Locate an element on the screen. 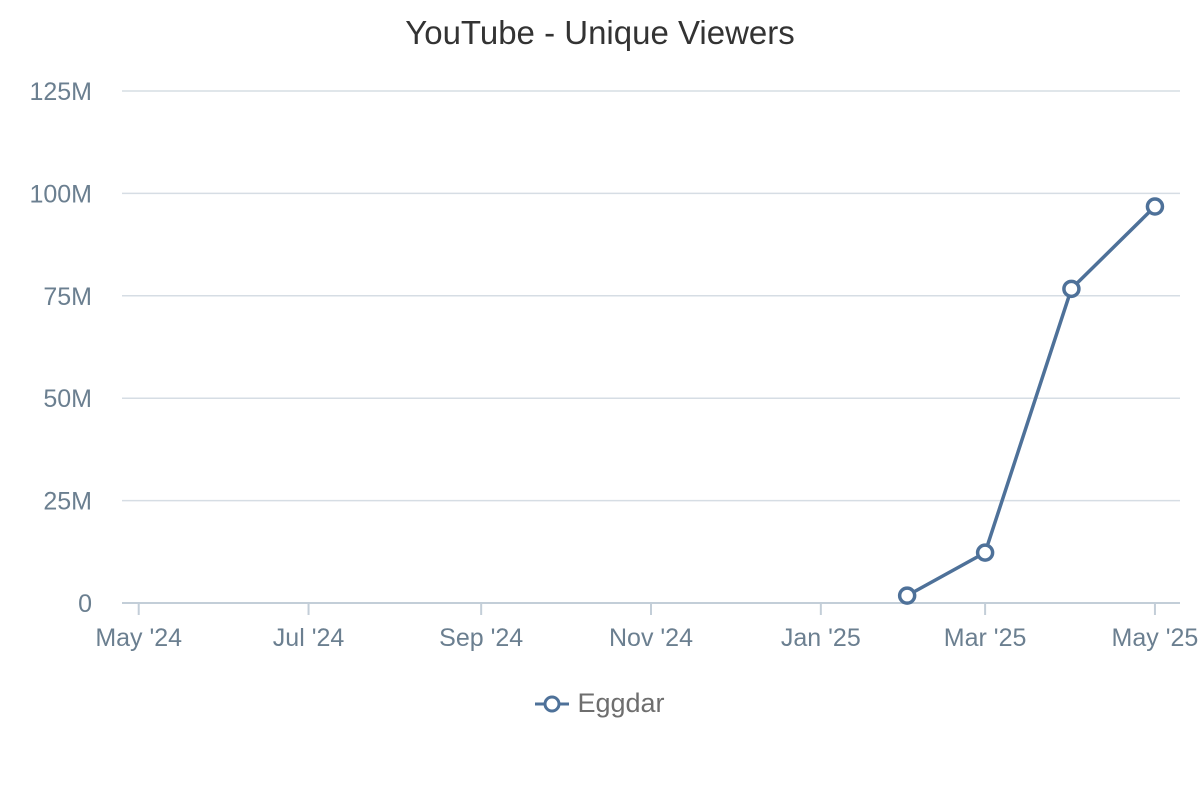 This screenshot has height=800, width=1200. y-tick-label: 125M is located at coordinates (60, 92).